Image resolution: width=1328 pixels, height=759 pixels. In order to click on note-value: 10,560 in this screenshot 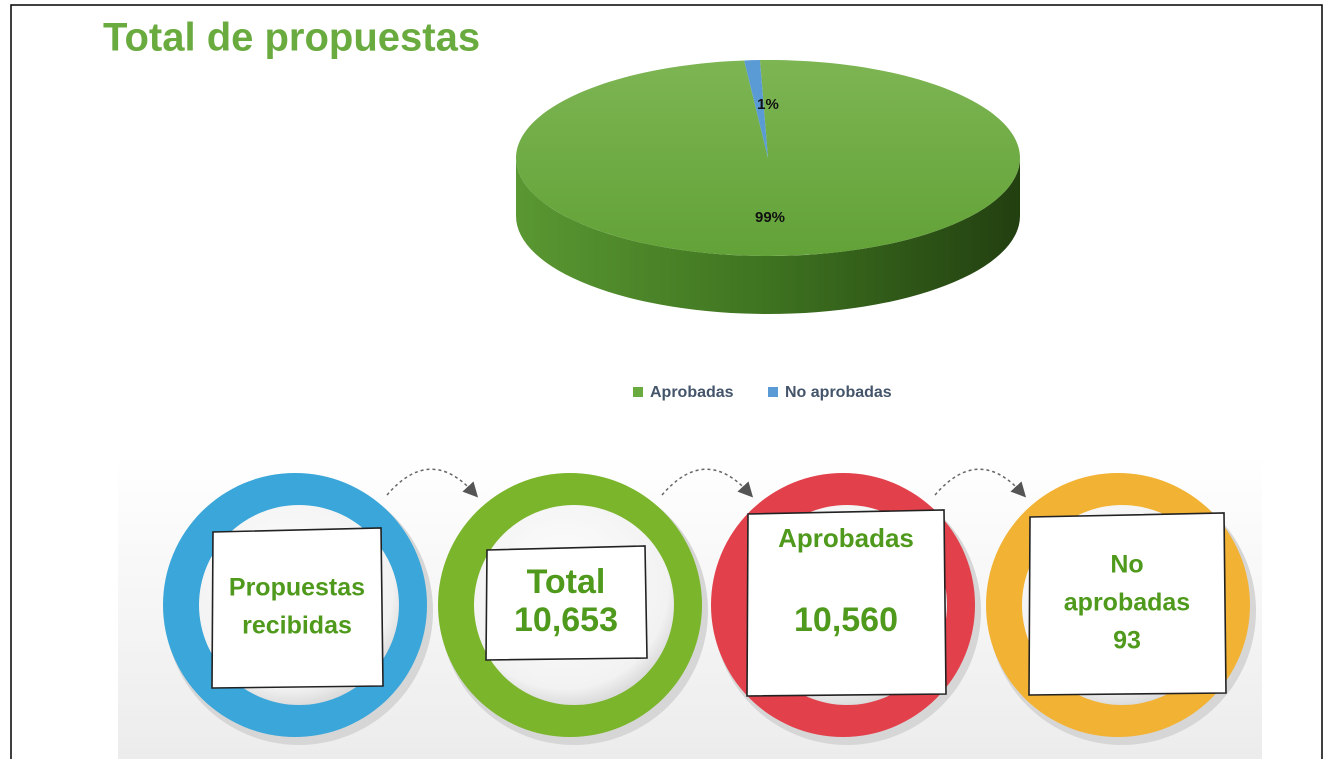, I will do `click(846, 620)`.